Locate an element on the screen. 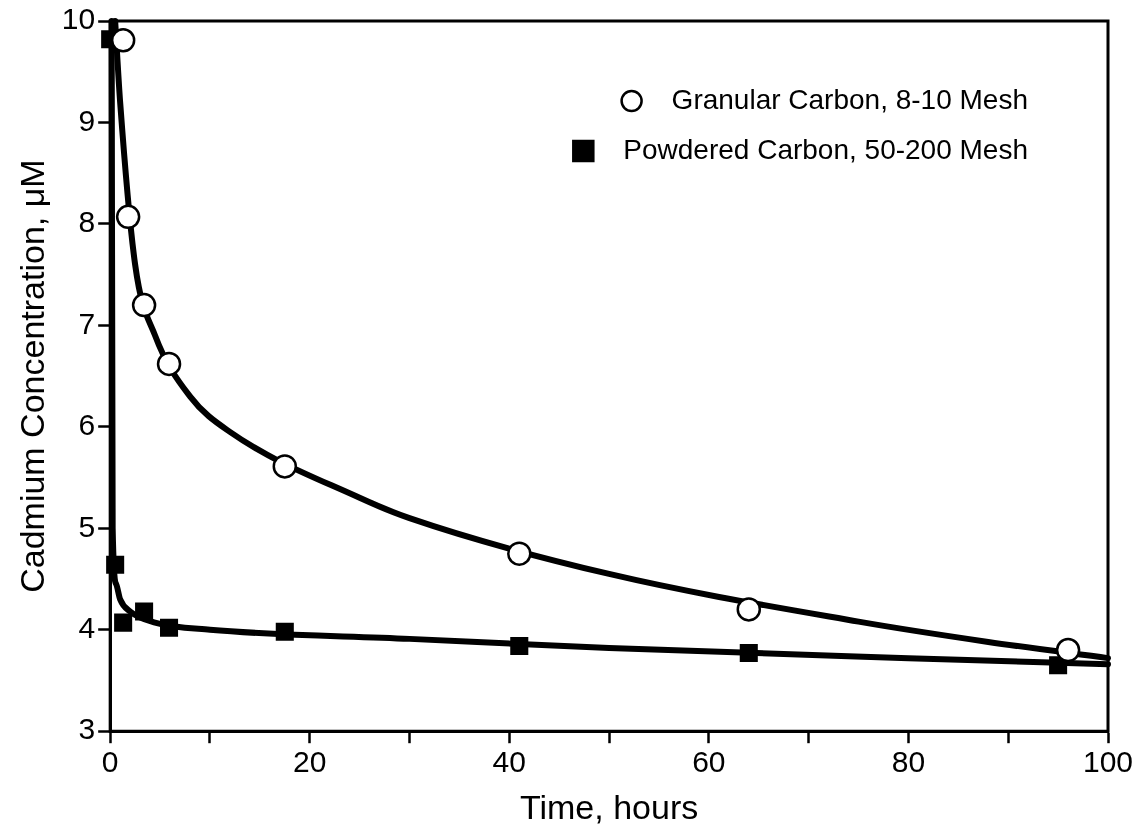 This screenshot has height=839, width=1148. y-tick-label: 3 is located at coordinates (87, 729).